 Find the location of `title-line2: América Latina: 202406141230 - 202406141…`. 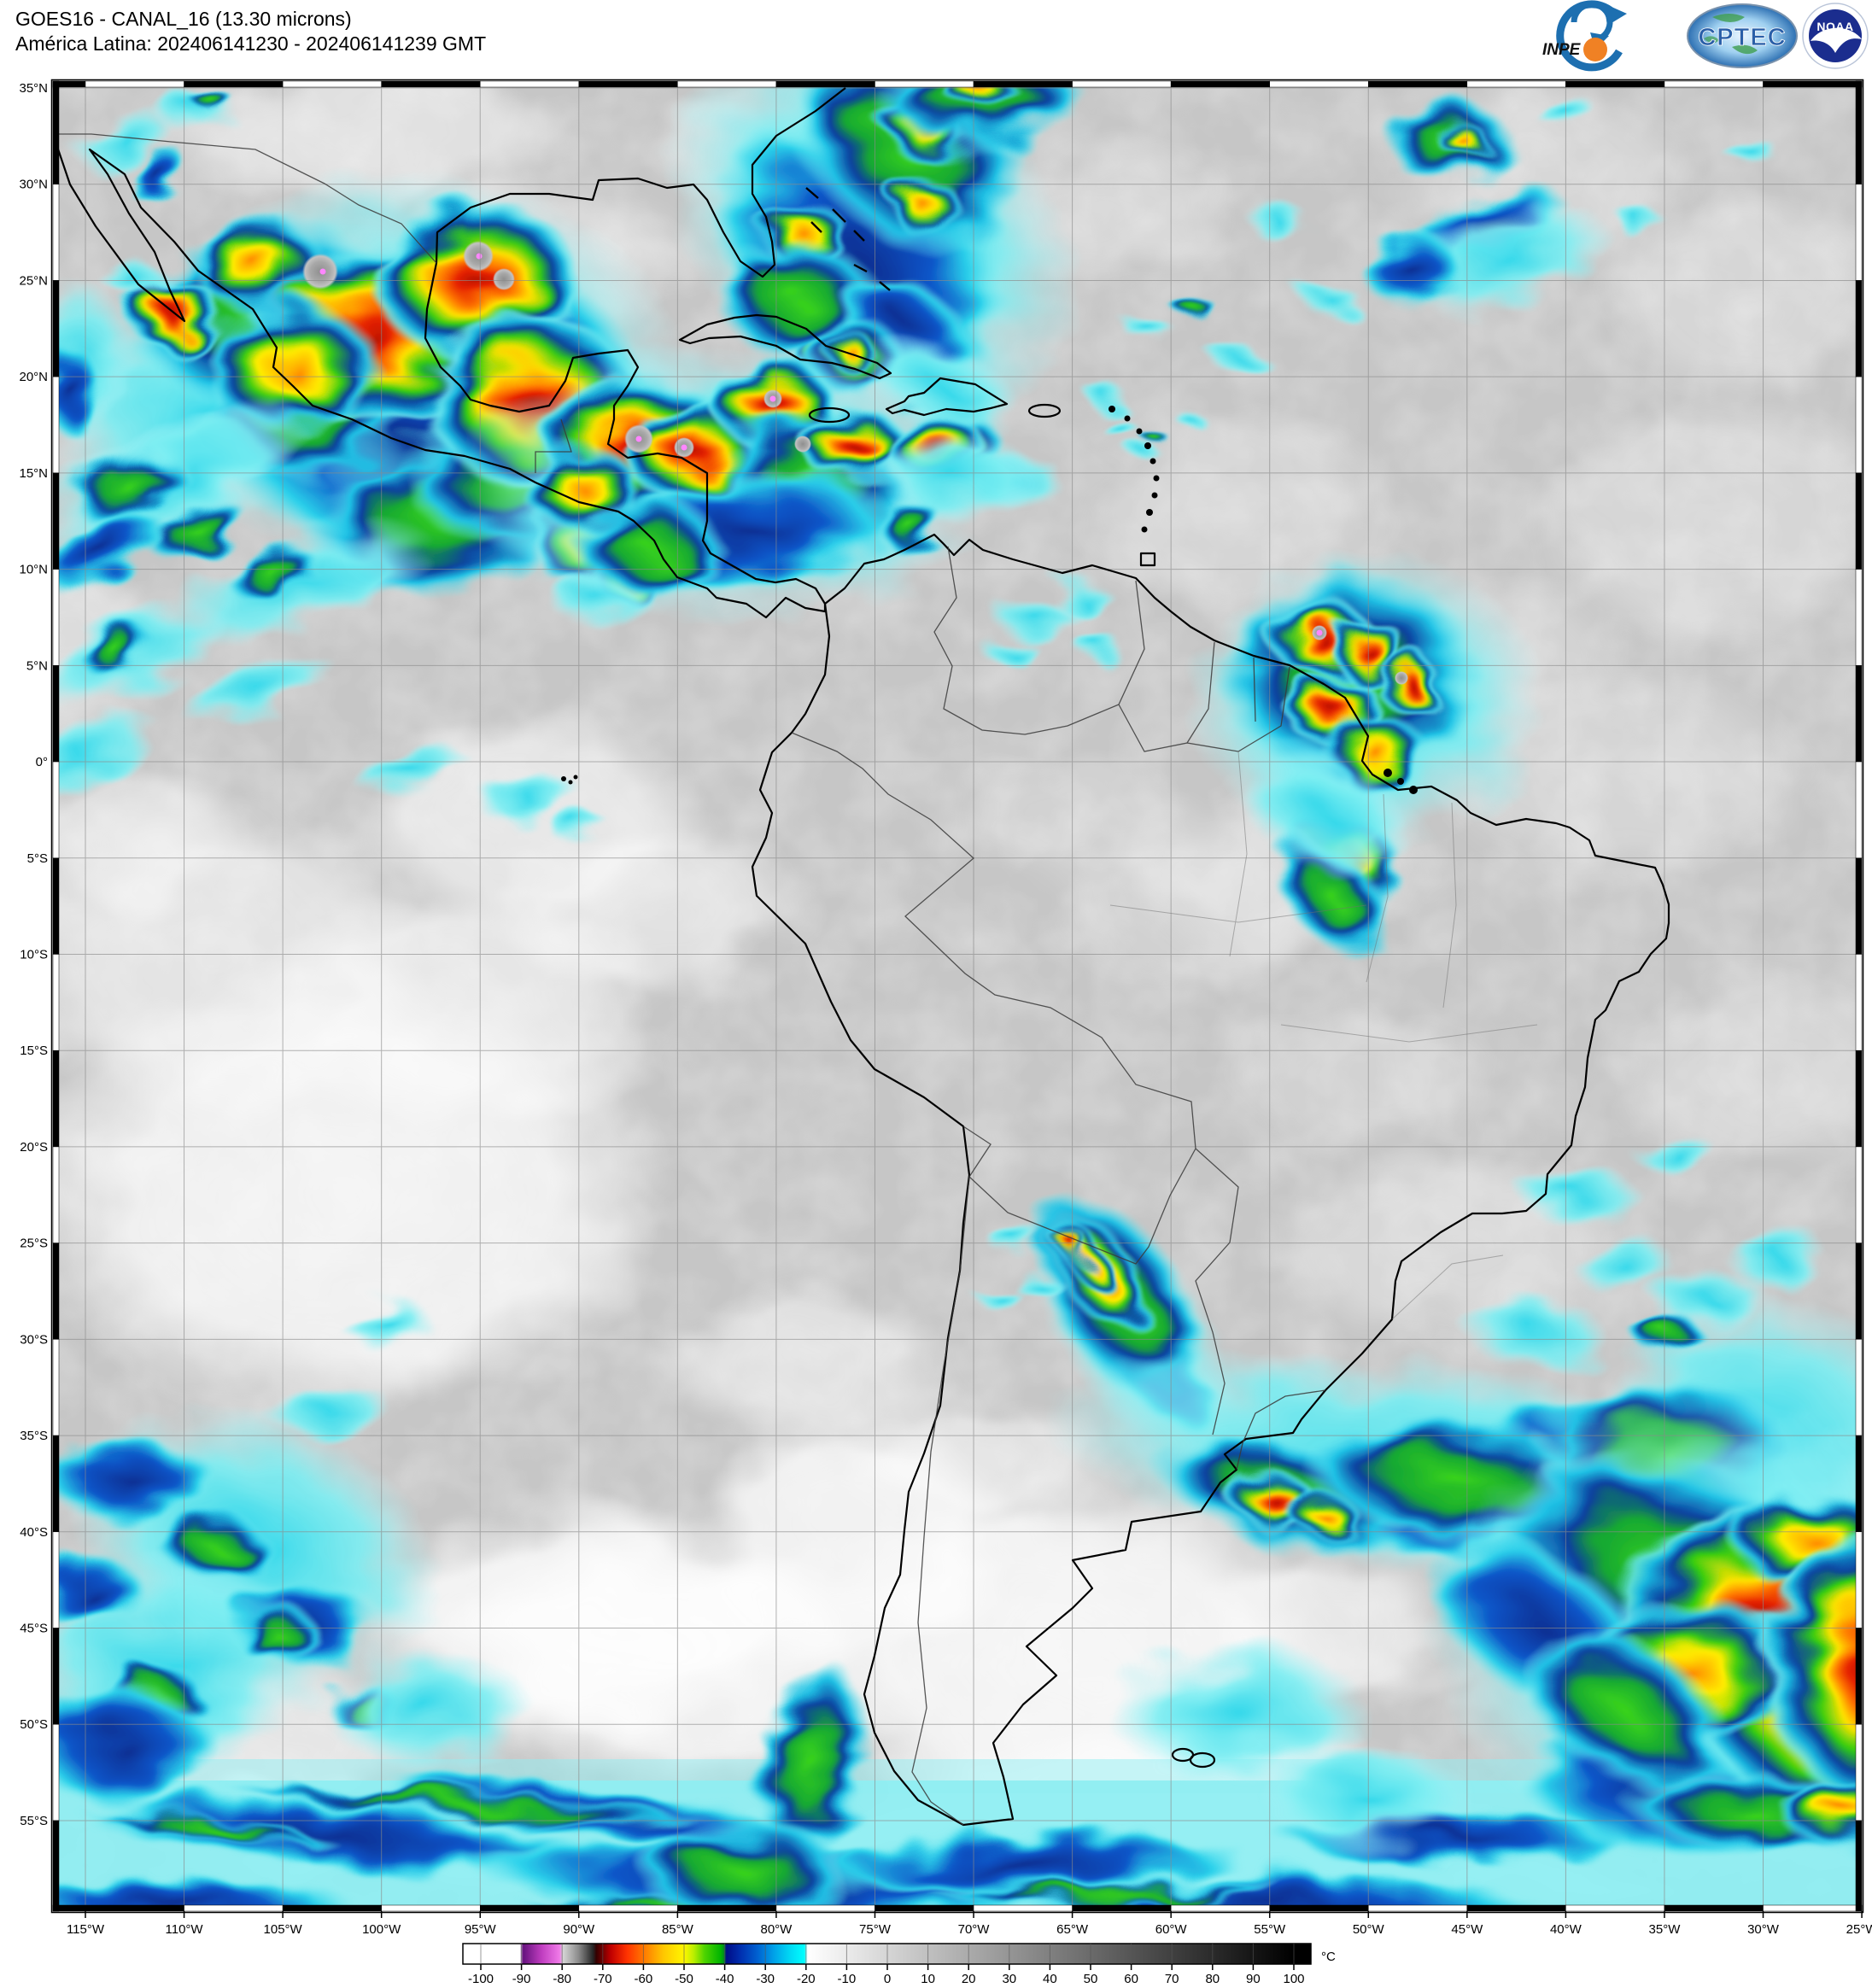

title-line2: América Latina: 202406141230 - 202406141… is located at coordinates (250, 43).